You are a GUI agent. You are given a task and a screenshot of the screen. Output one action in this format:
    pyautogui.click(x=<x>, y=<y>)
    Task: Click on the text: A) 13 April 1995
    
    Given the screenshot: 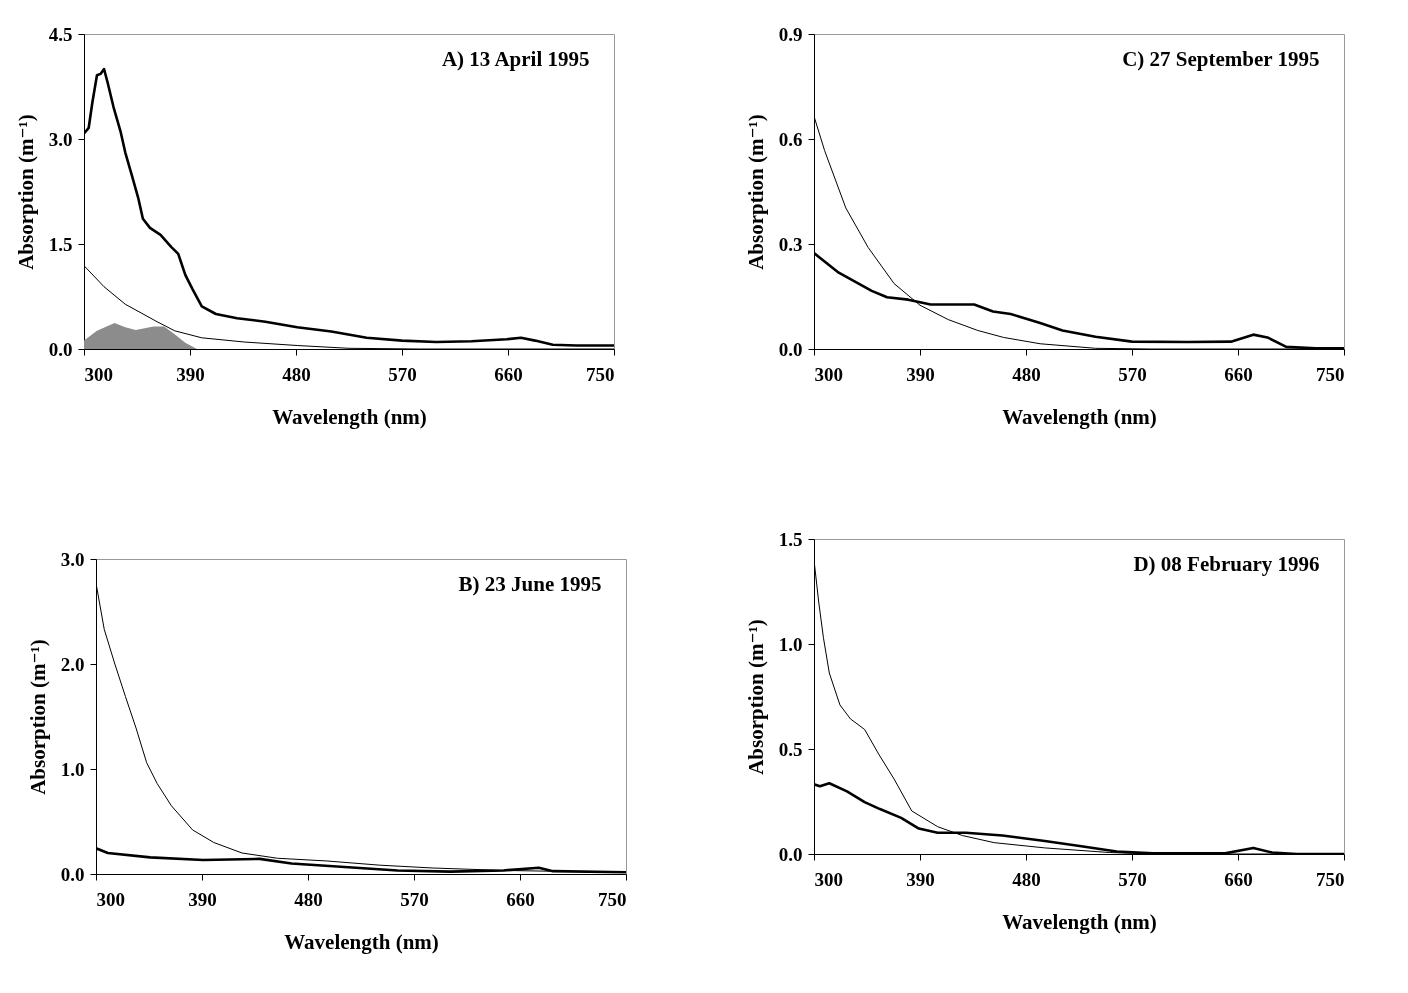 What is the action you would take?
    pyautogui.click(x=515, y=59)
    